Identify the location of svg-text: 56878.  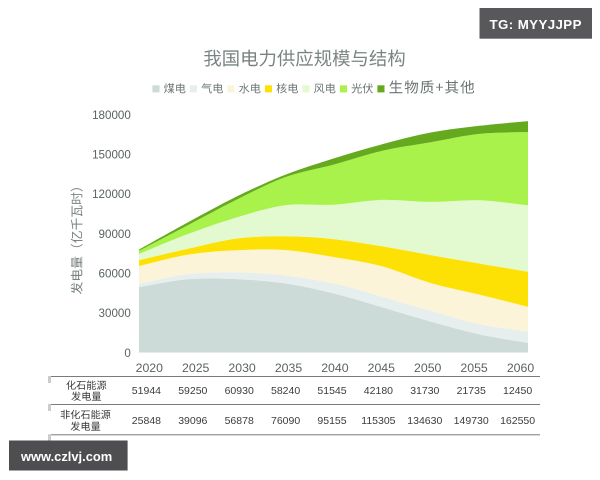
(239, 421).